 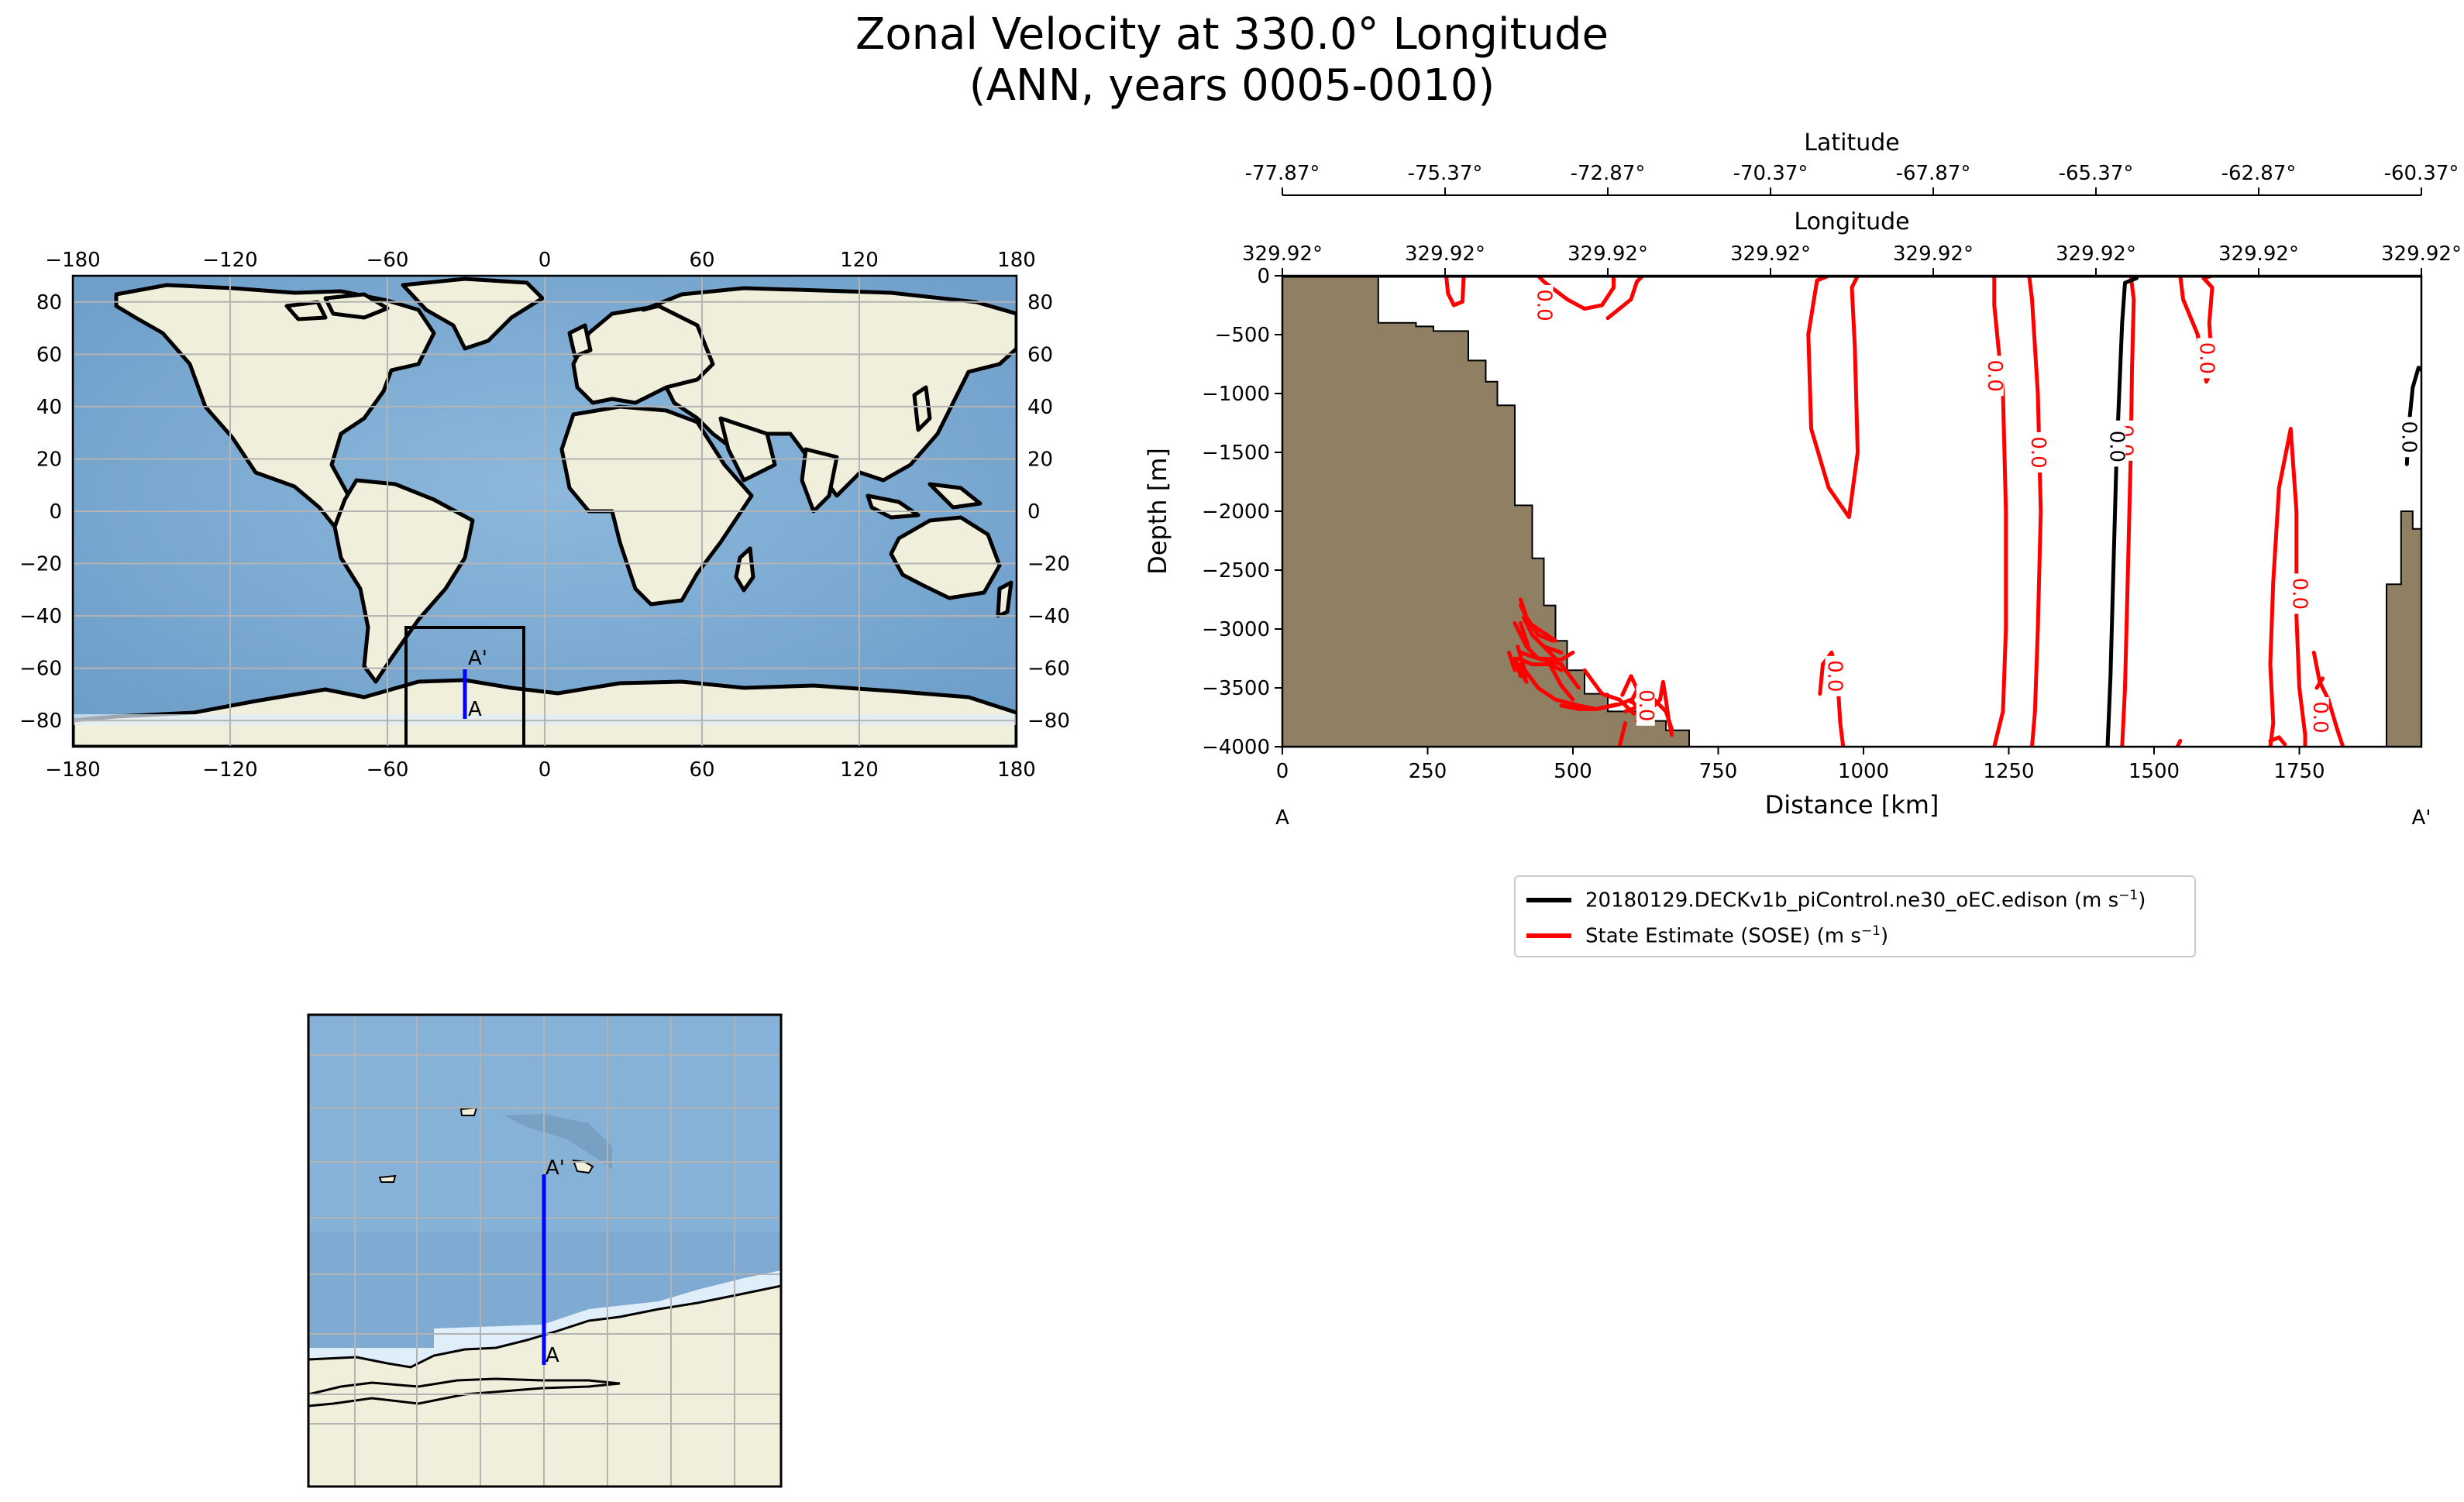 What do you see at coordinates (1718, 771) in the screenshot?
I see `x-tick-label: 750` at bounding box center [1718, 771].